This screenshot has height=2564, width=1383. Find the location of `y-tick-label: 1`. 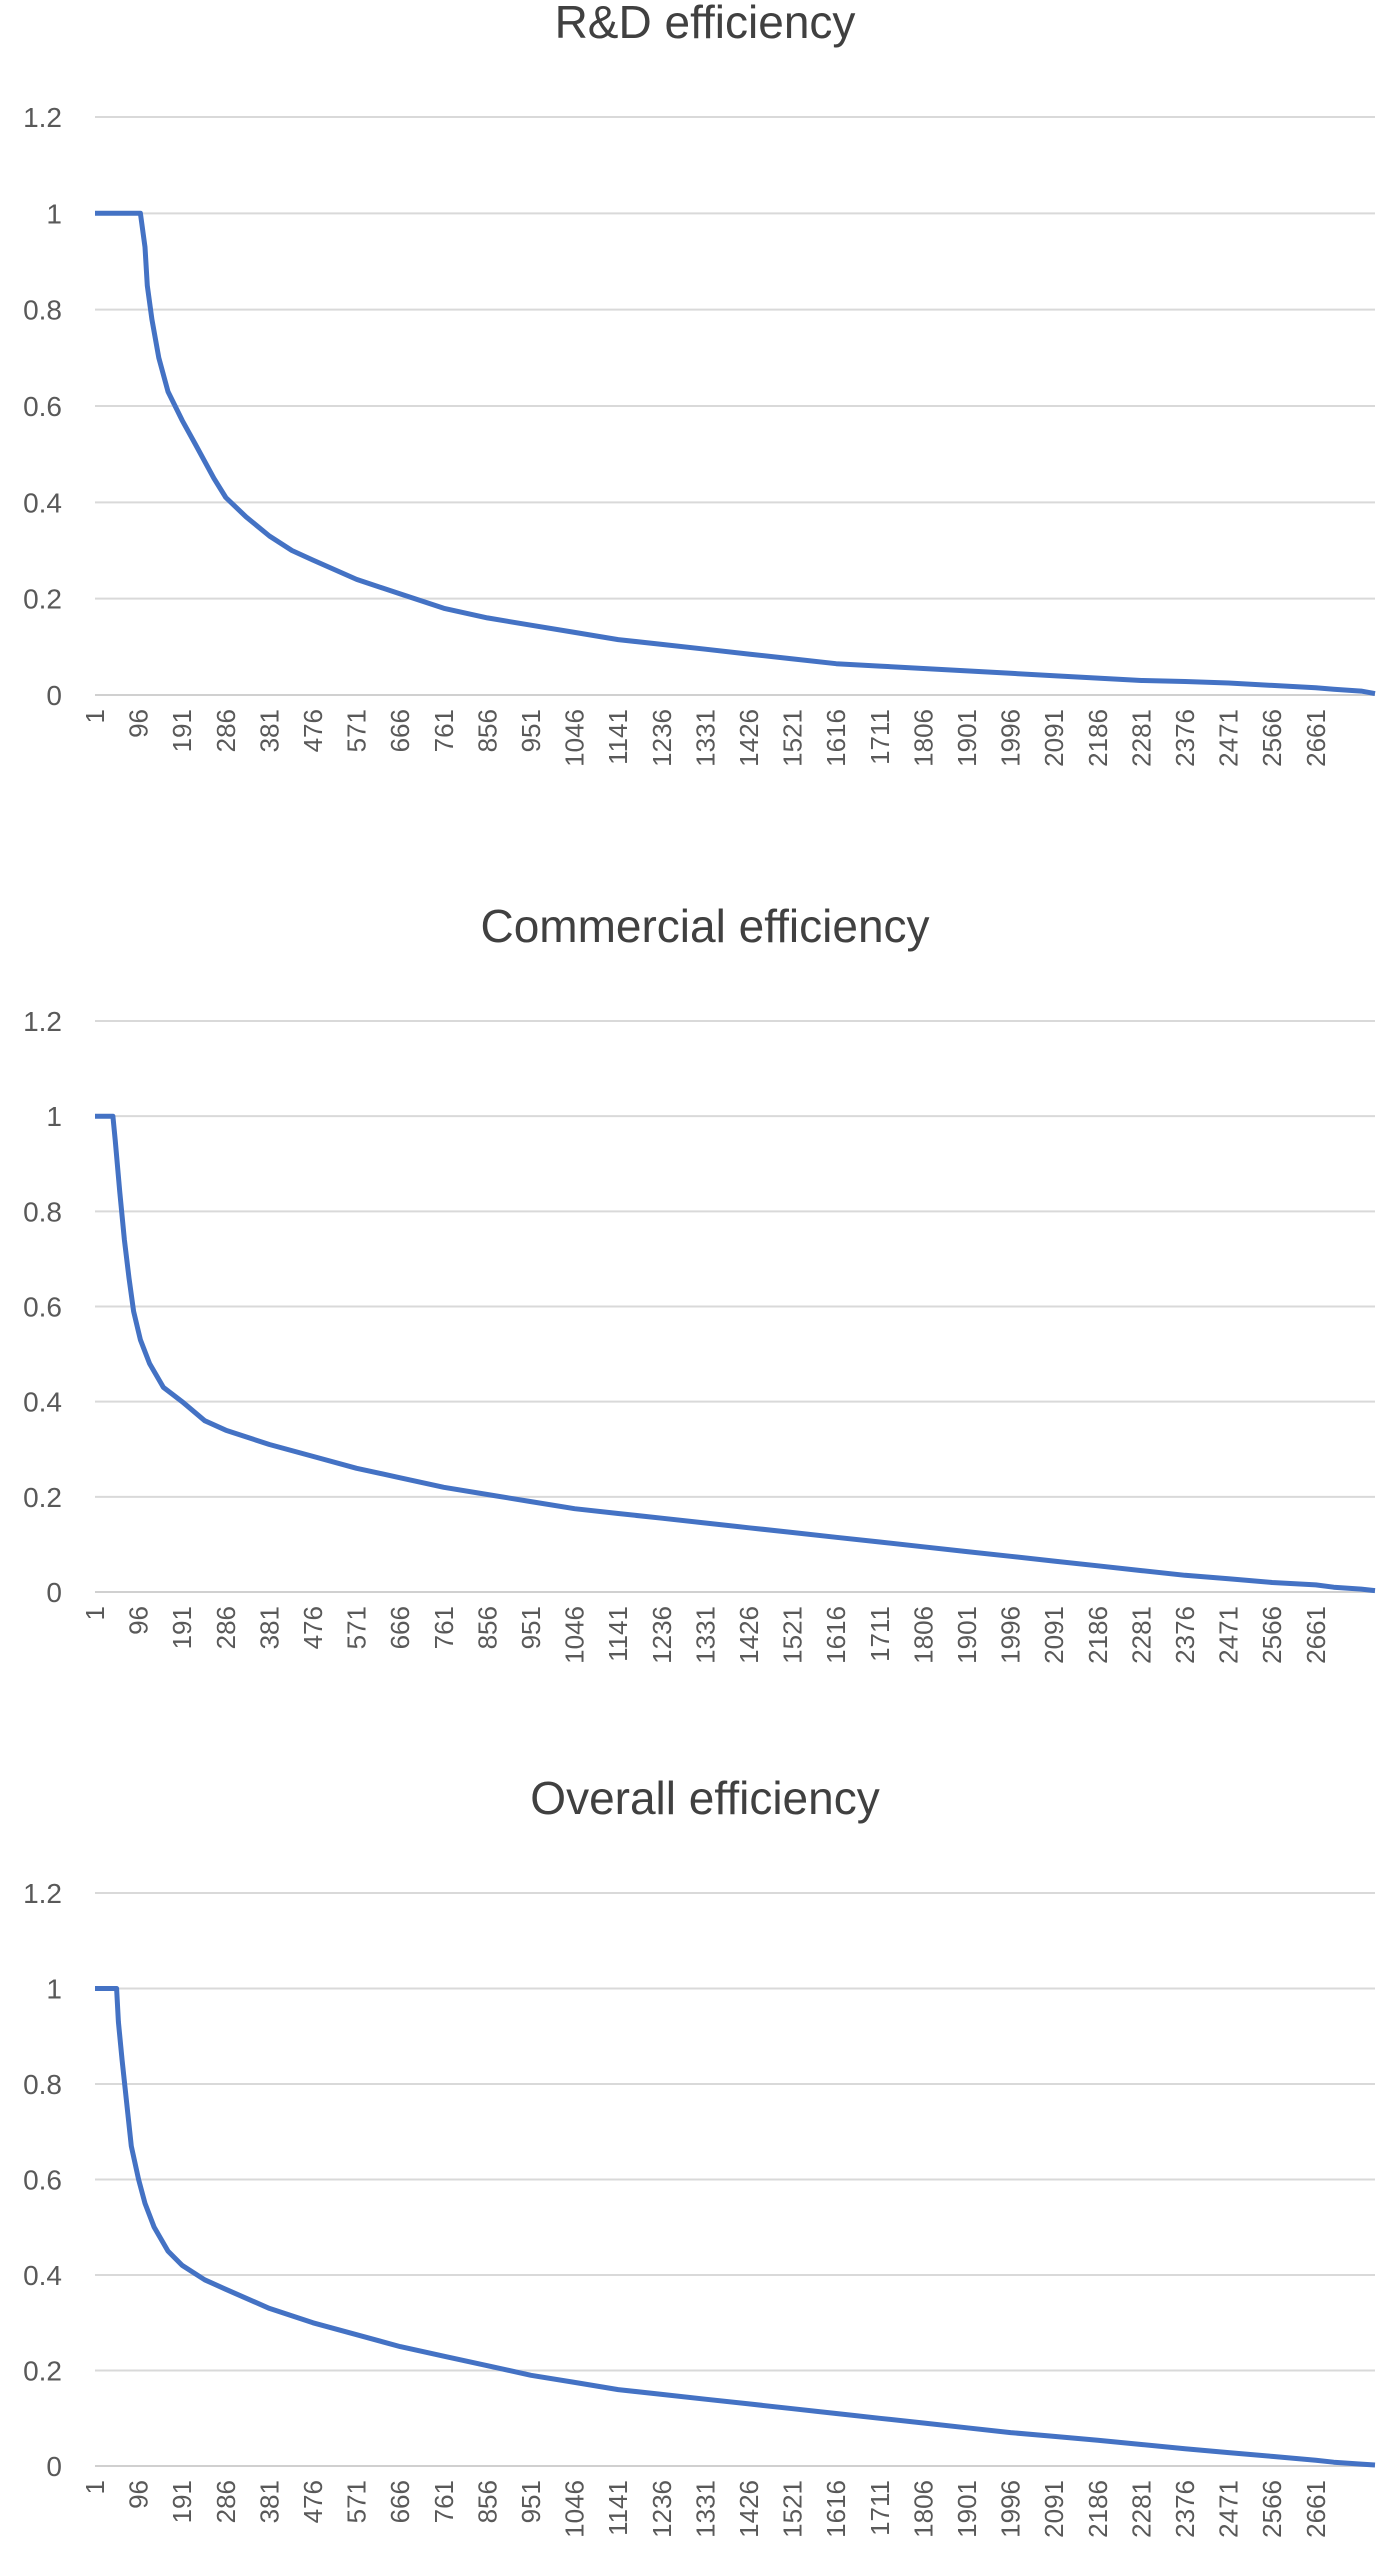

y-tick-label: 1 is located at coordinates (54, 213).